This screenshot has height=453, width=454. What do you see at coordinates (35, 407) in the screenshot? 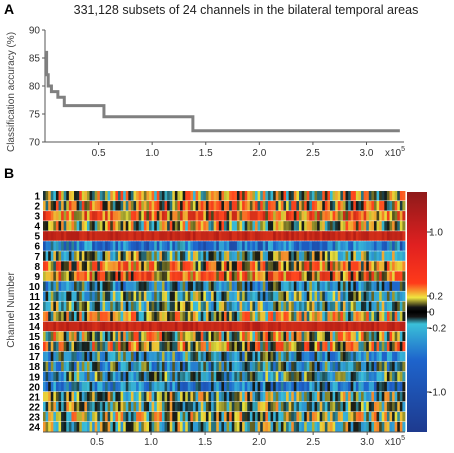
I see `row-label: 22` at bounding box center [35, 407].